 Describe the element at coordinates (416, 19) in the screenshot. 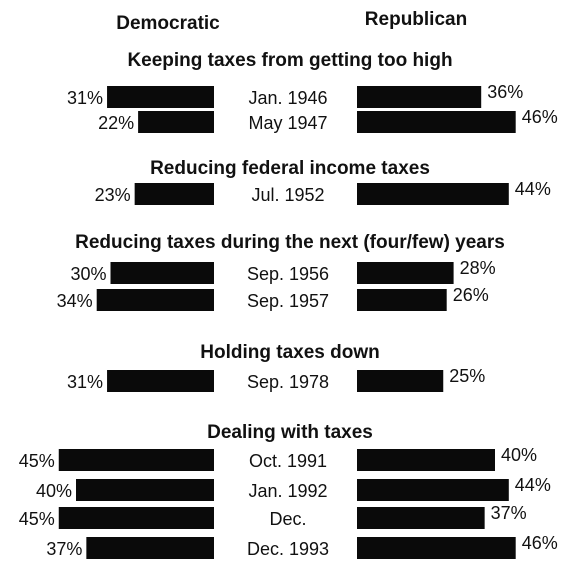

I see `republican-column-heading: Republican` at that location.